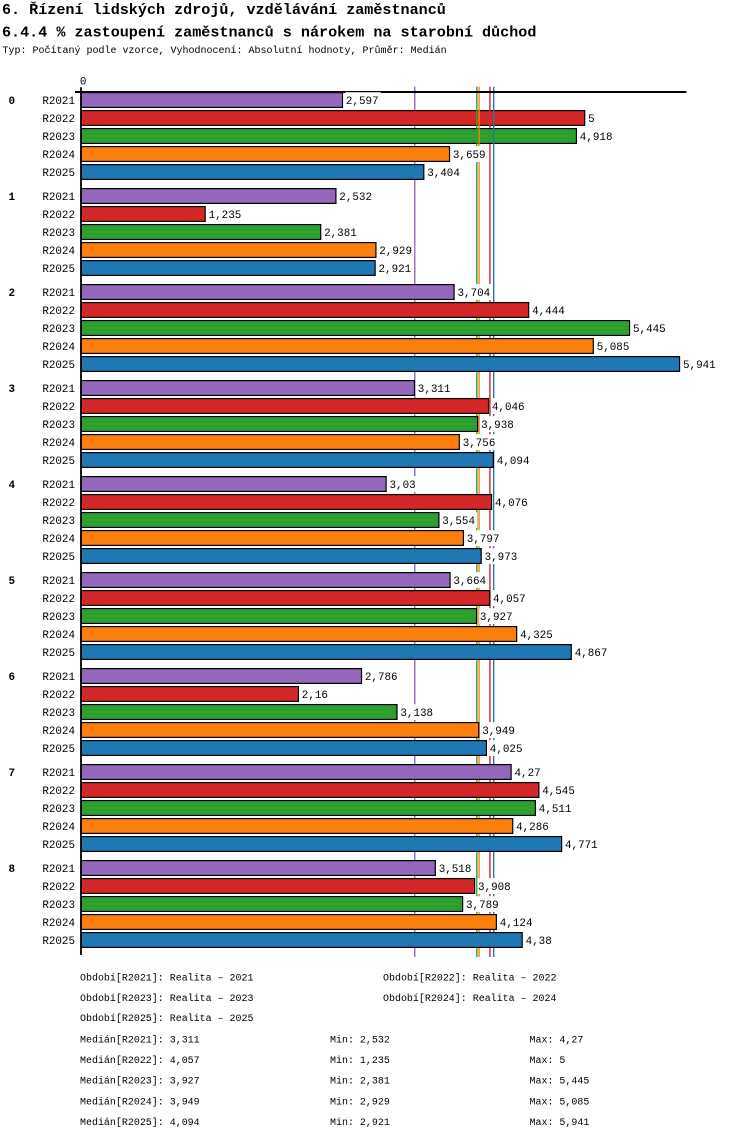  Describe the element at coordinates (483, 540) in the screenshot. I see `svg-text: 3,797` at that location.